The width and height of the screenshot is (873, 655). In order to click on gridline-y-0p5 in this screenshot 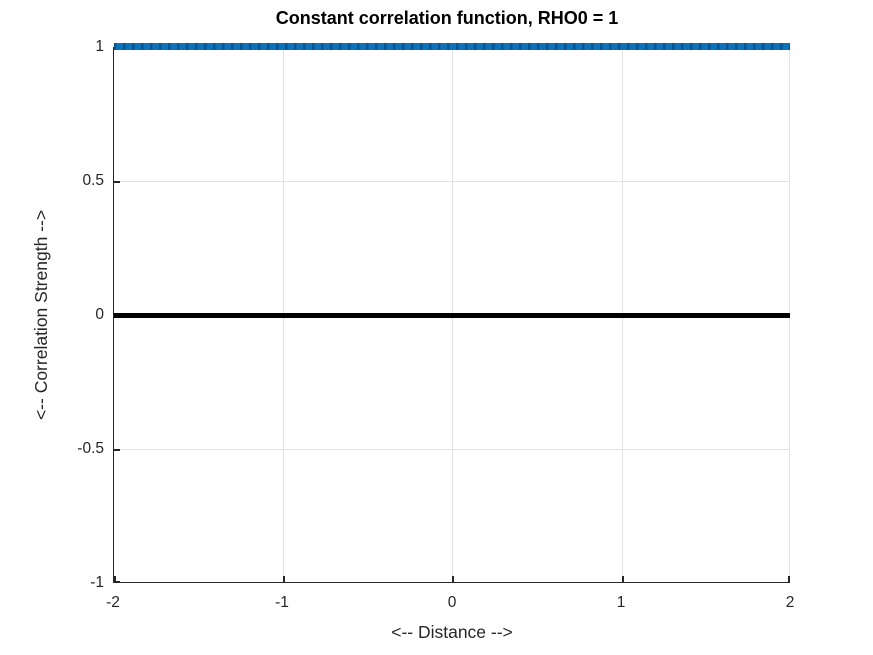, I will do `click(452, 181)`.